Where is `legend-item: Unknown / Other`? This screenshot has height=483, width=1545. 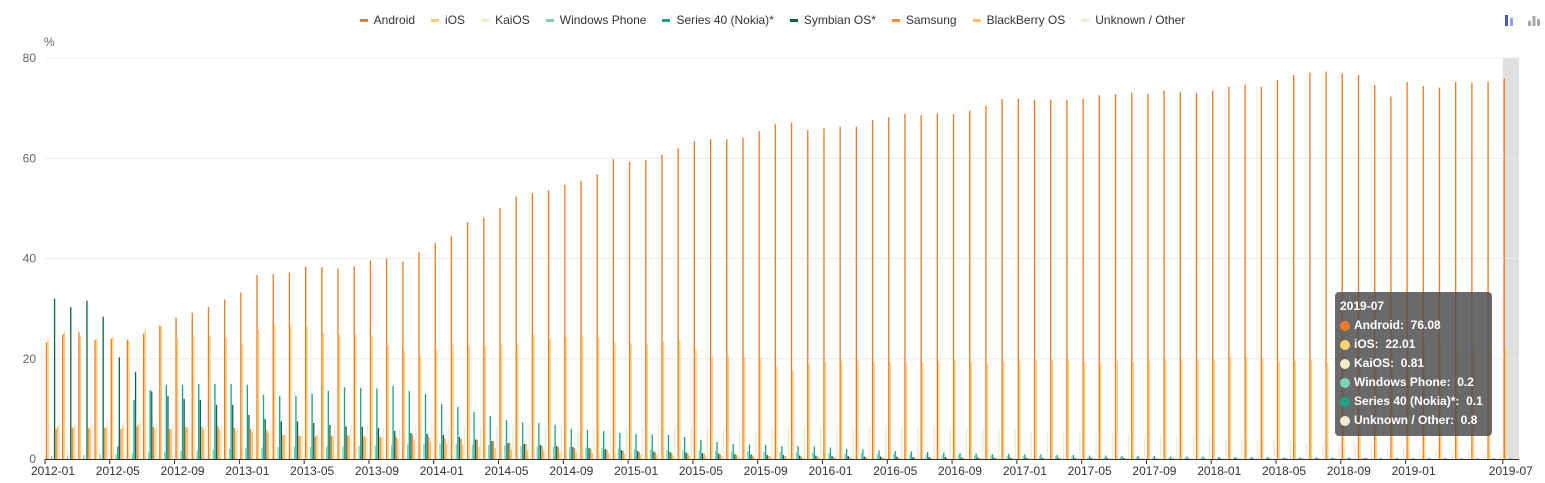 legend-item: Unknown / Other is located at coordinates (1133, 20).